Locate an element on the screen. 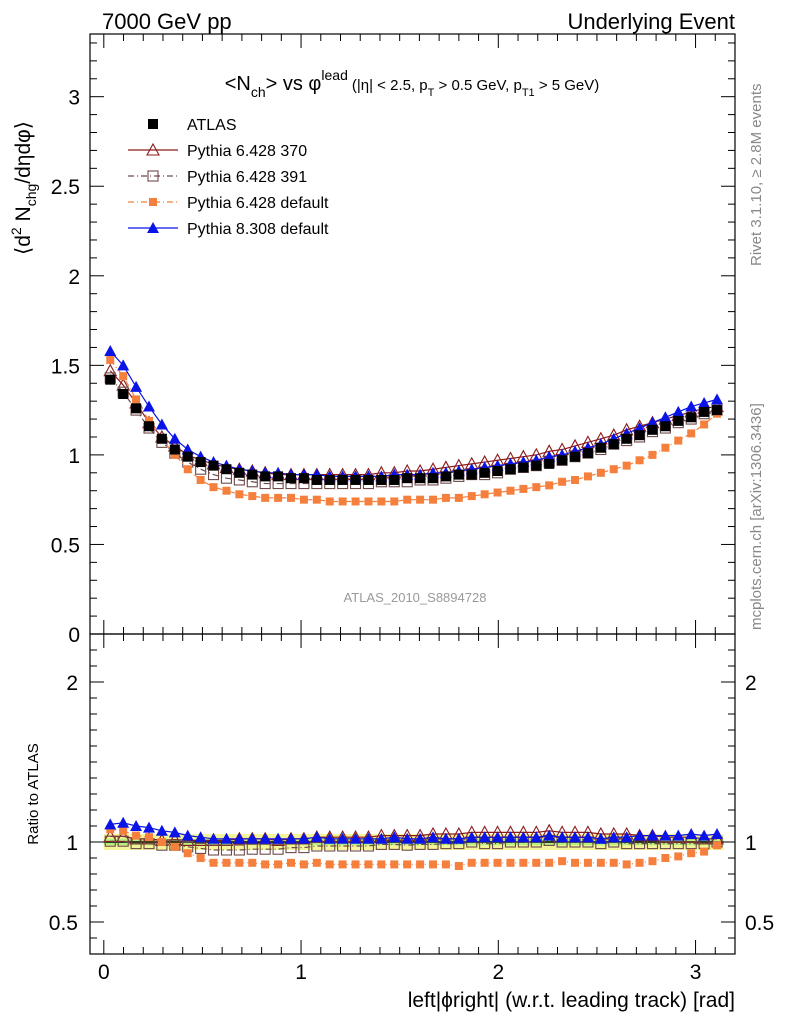 Image resolution: width=786 pixels, height=1024 pixels. ratio-y-tick-label-right: 0.5 is located at coordinates (759, 923).